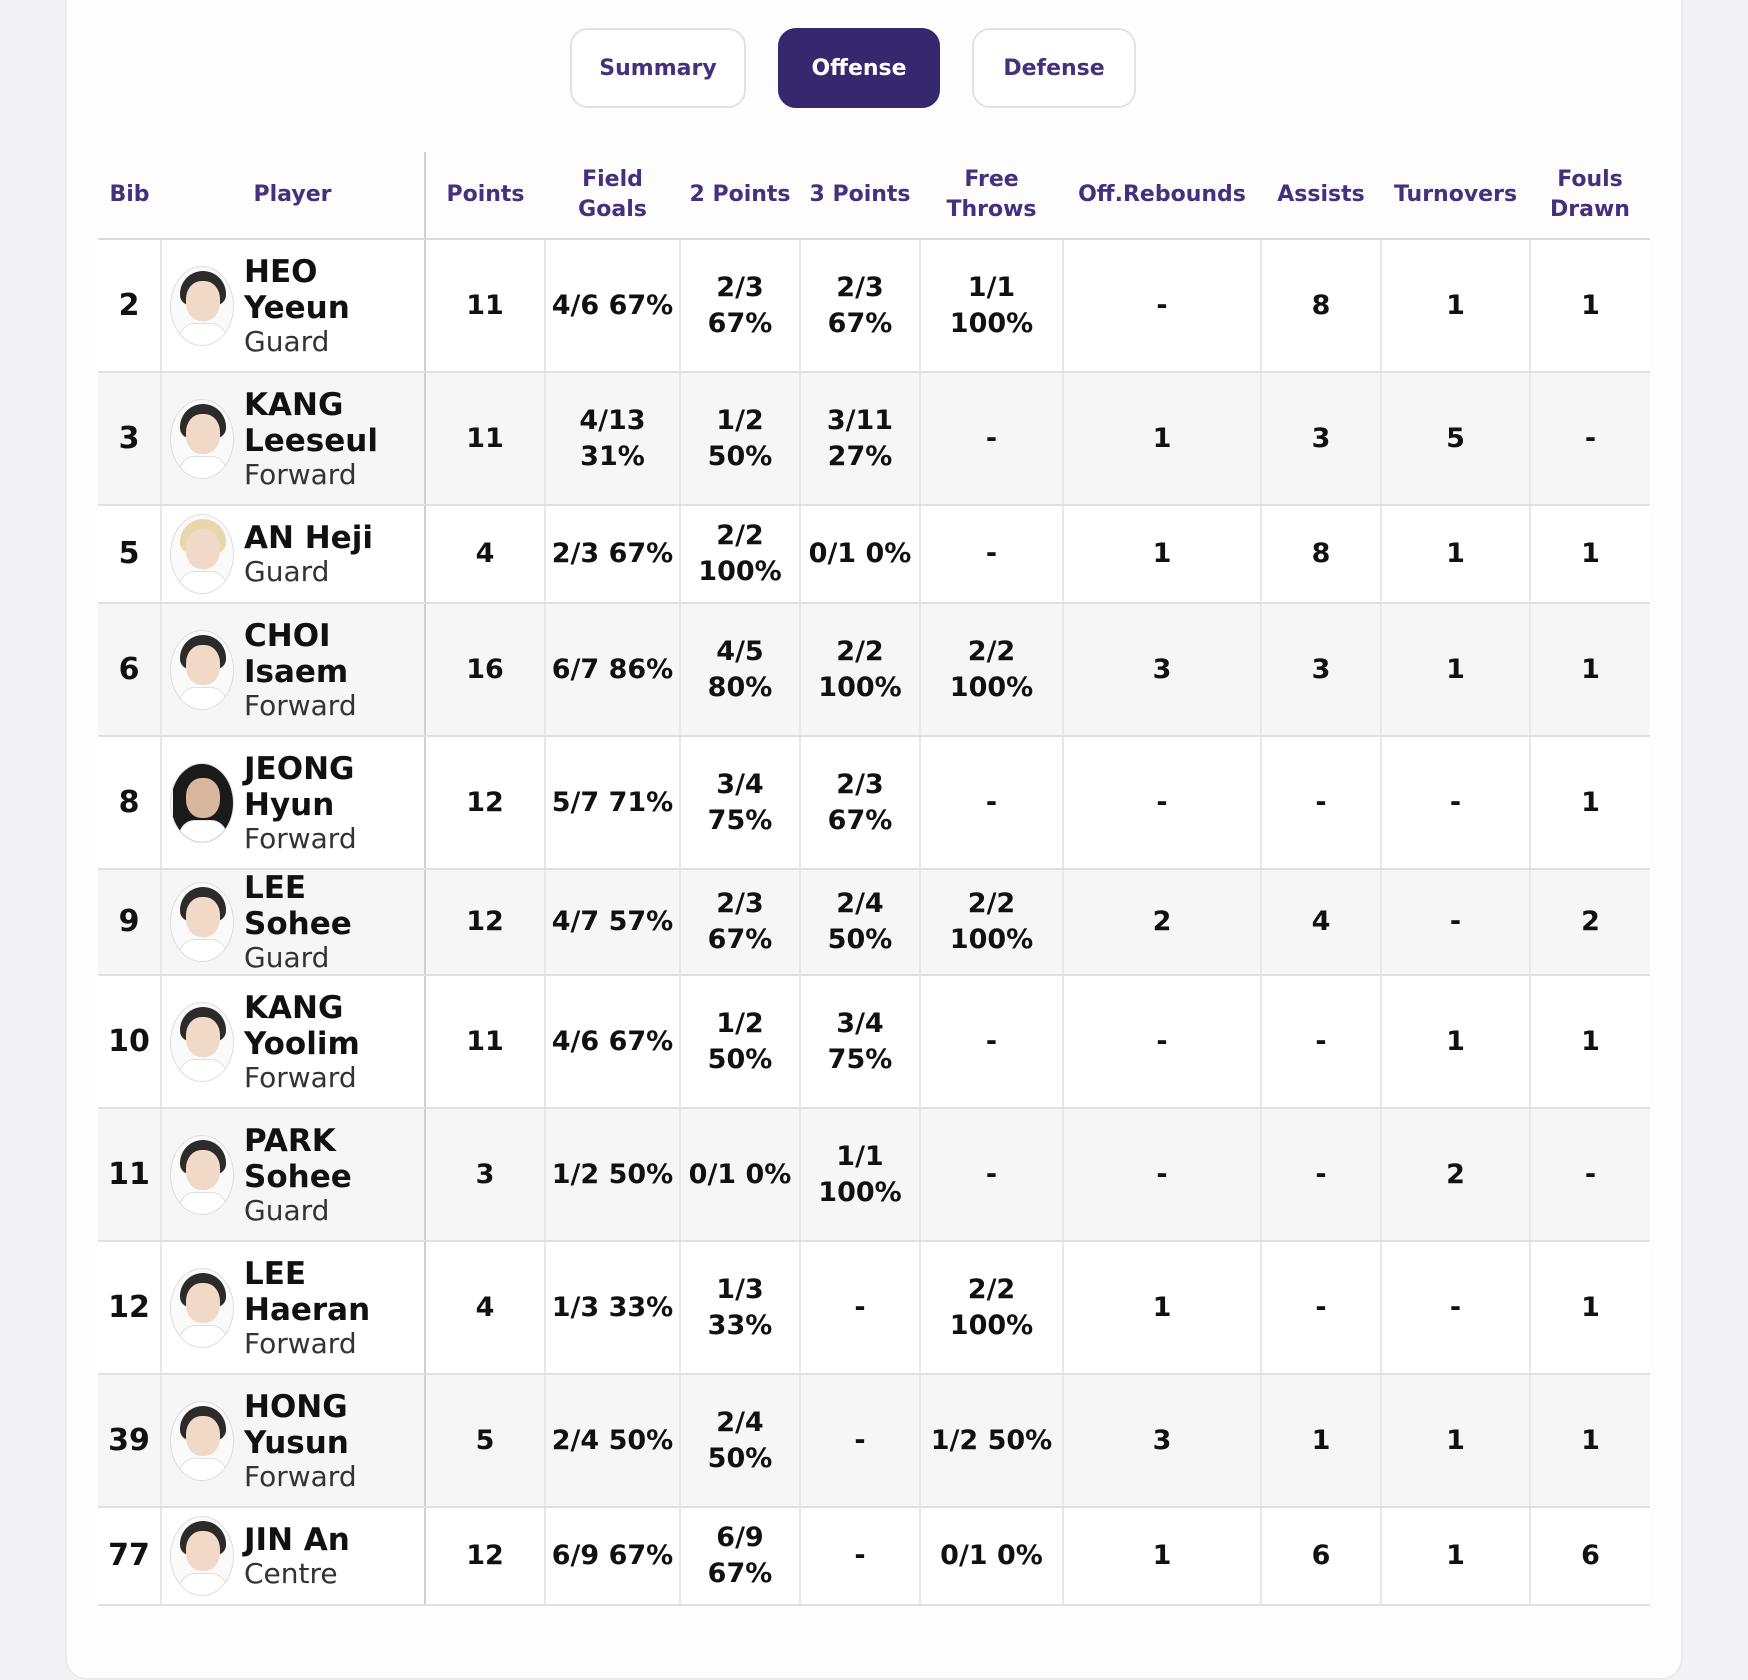  What do you see at coordinates (291, 1573) in the screenshot?
I see `player-position: Centre` at bounding box center [291, 1573].